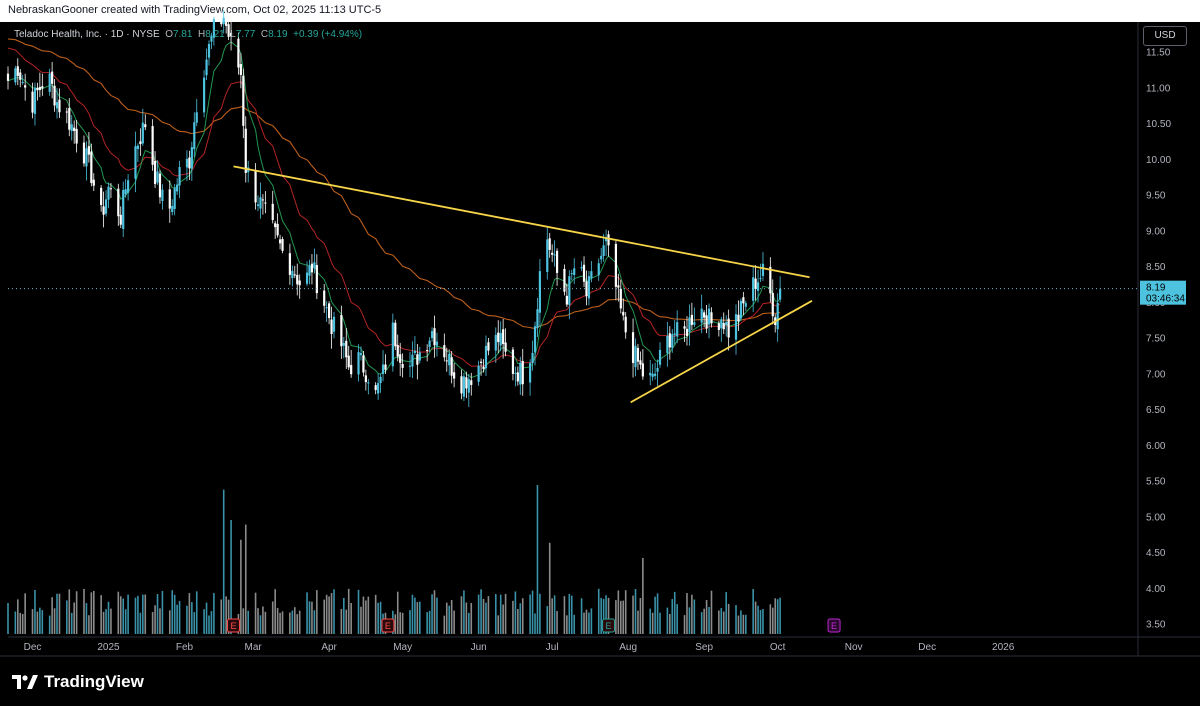  What do you see at coordinates (1165, 36) in the screenshot?
I see `currency-button: USD` at bounding box center [1165, 36].